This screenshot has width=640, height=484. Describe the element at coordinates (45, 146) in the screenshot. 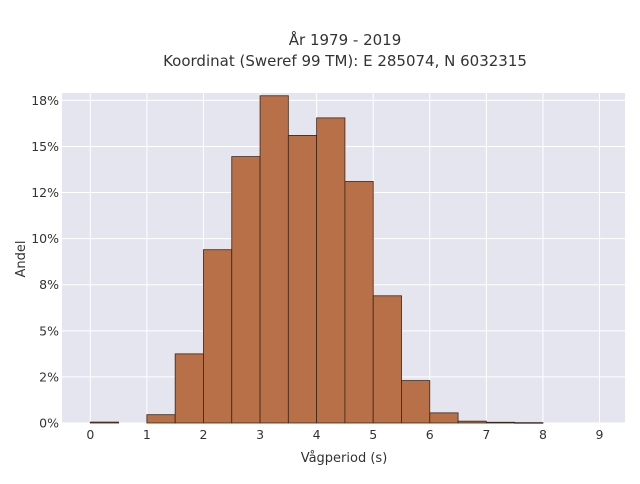

I see `y-tick-label-6: 15%` at that location.